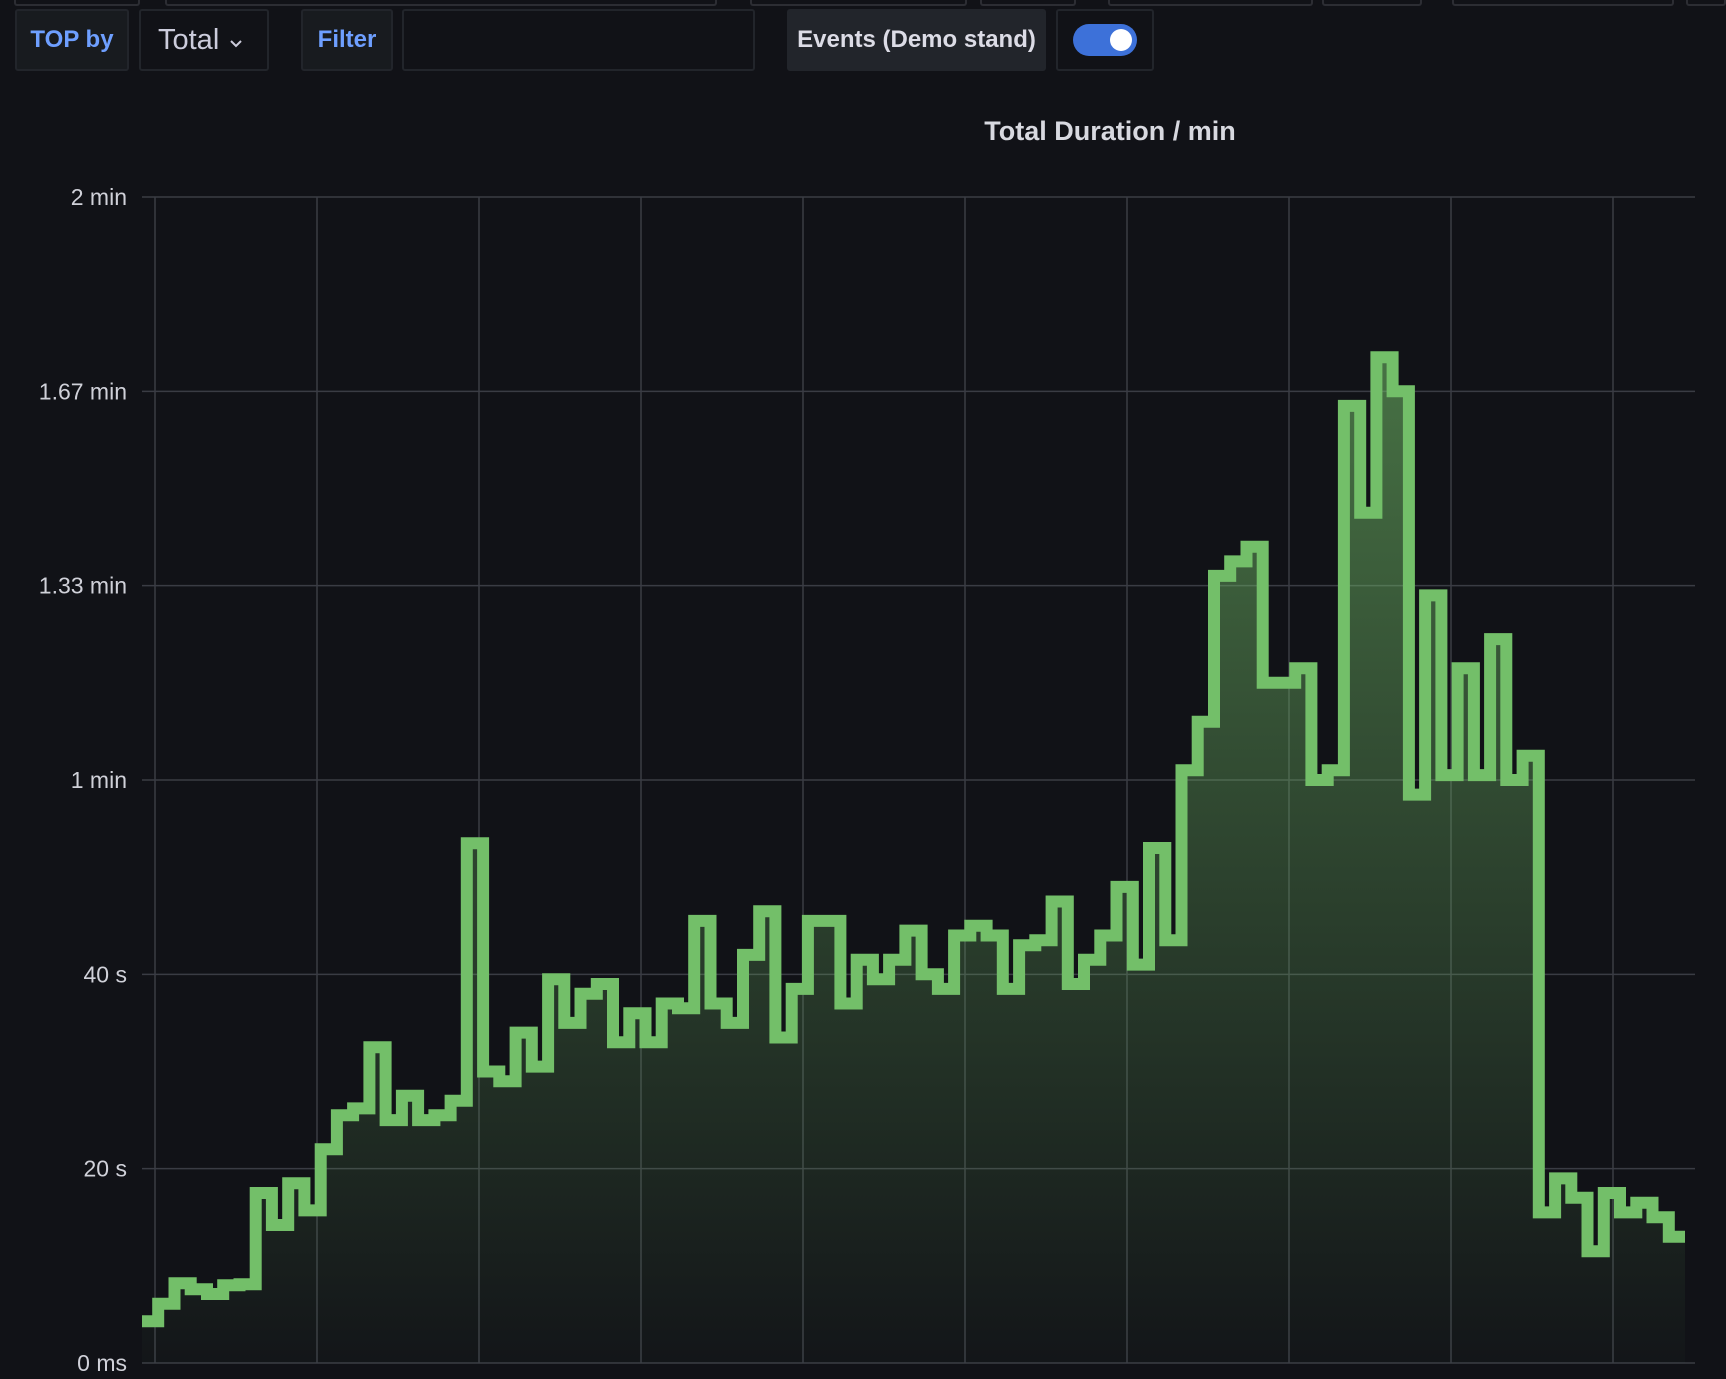 This screenshot has width=1726, height=1379. I want to click on events-label: Events (Demo stand), so click(916, 40).